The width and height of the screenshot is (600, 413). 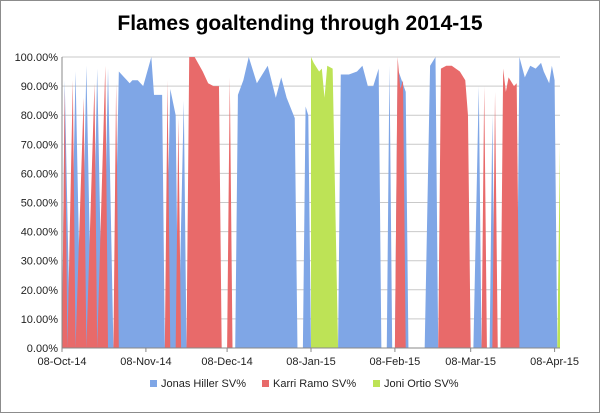 What do you see at coordinates (300, 23) in the screenshot?
I see `chart-title: Flames goaltending through 2014-15` at bounding box center [300, 23].